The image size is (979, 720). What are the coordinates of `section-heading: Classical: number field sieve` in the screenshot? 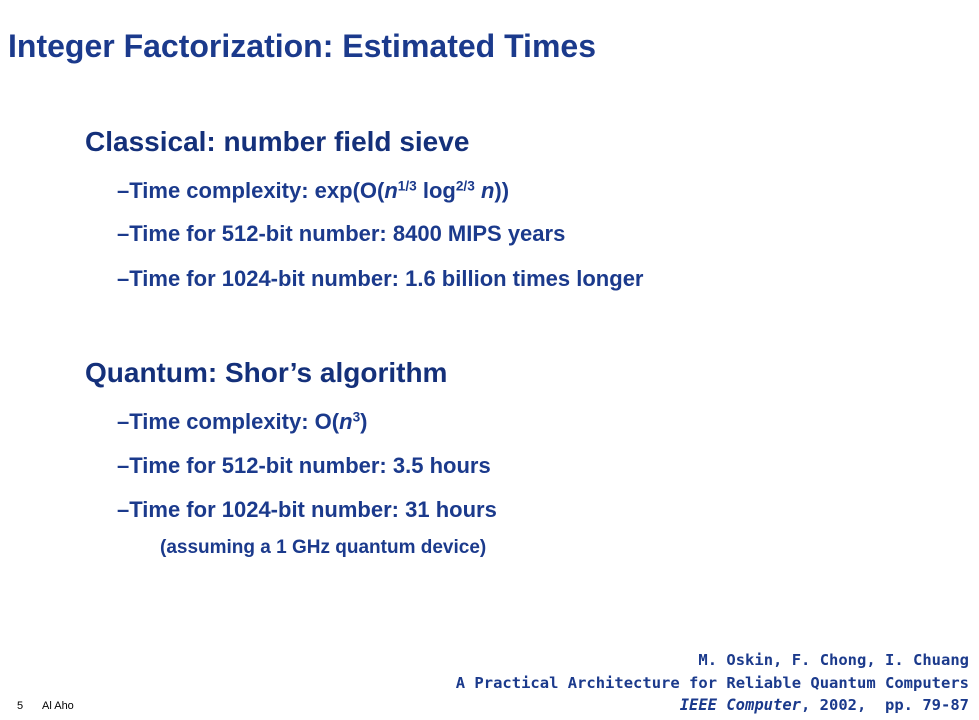 It's located at (277, 141).